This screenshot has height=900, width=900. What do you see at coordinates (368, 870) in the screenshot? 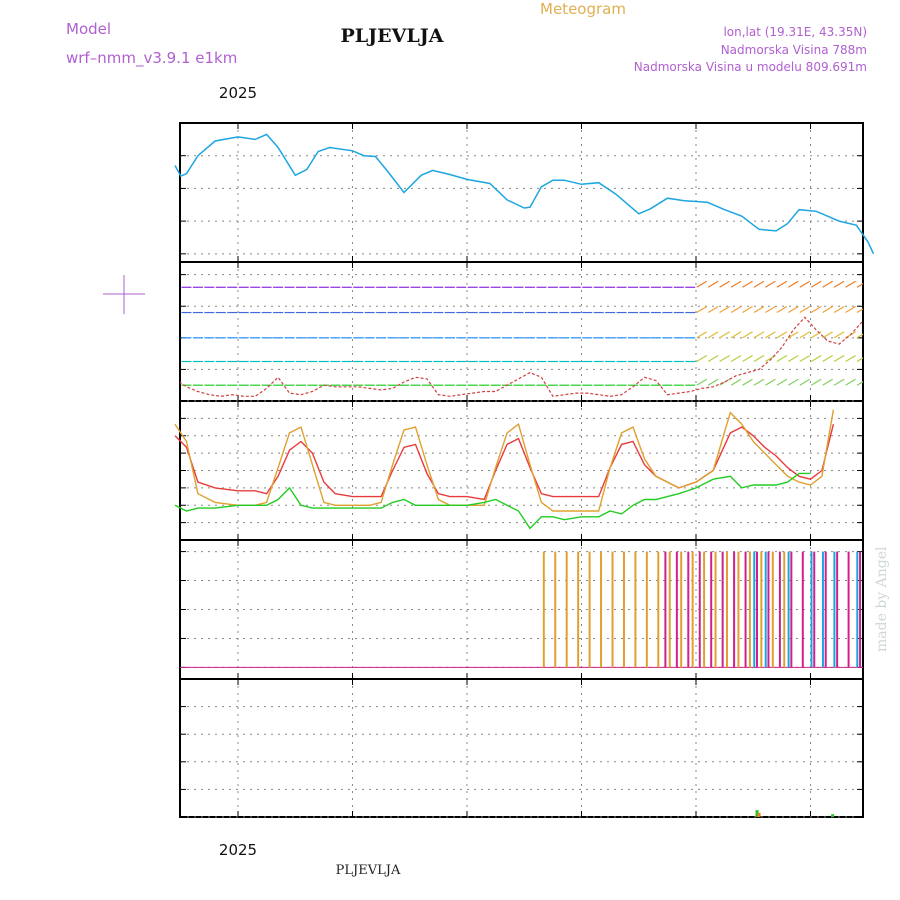
I see `footer-station: PLJEVLJA` at bounding box center [368, 870].